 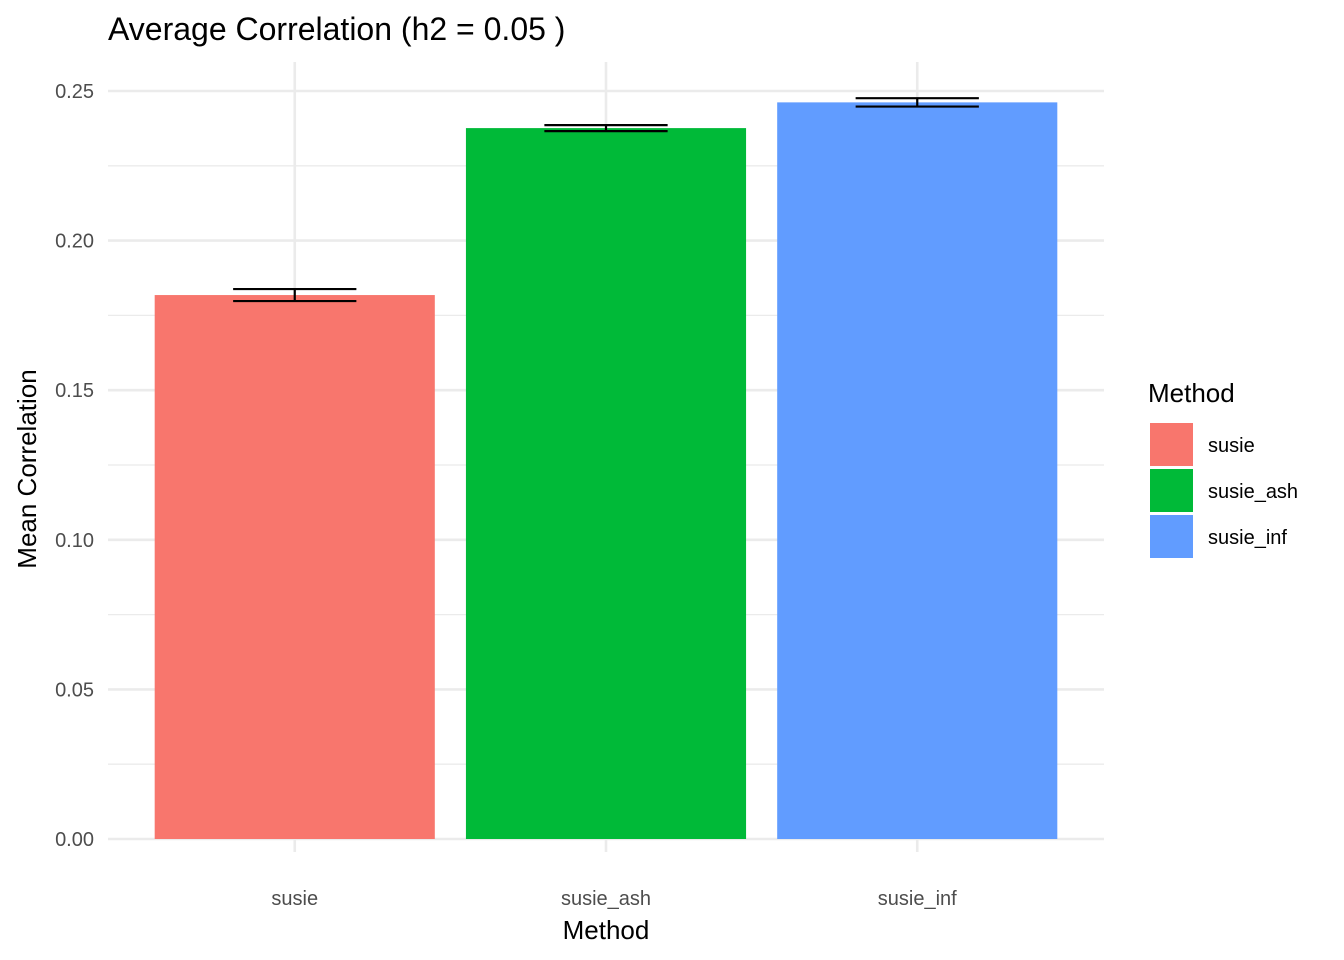 I want to click on error-bar-susie_inf, so click(x=917, y=102).